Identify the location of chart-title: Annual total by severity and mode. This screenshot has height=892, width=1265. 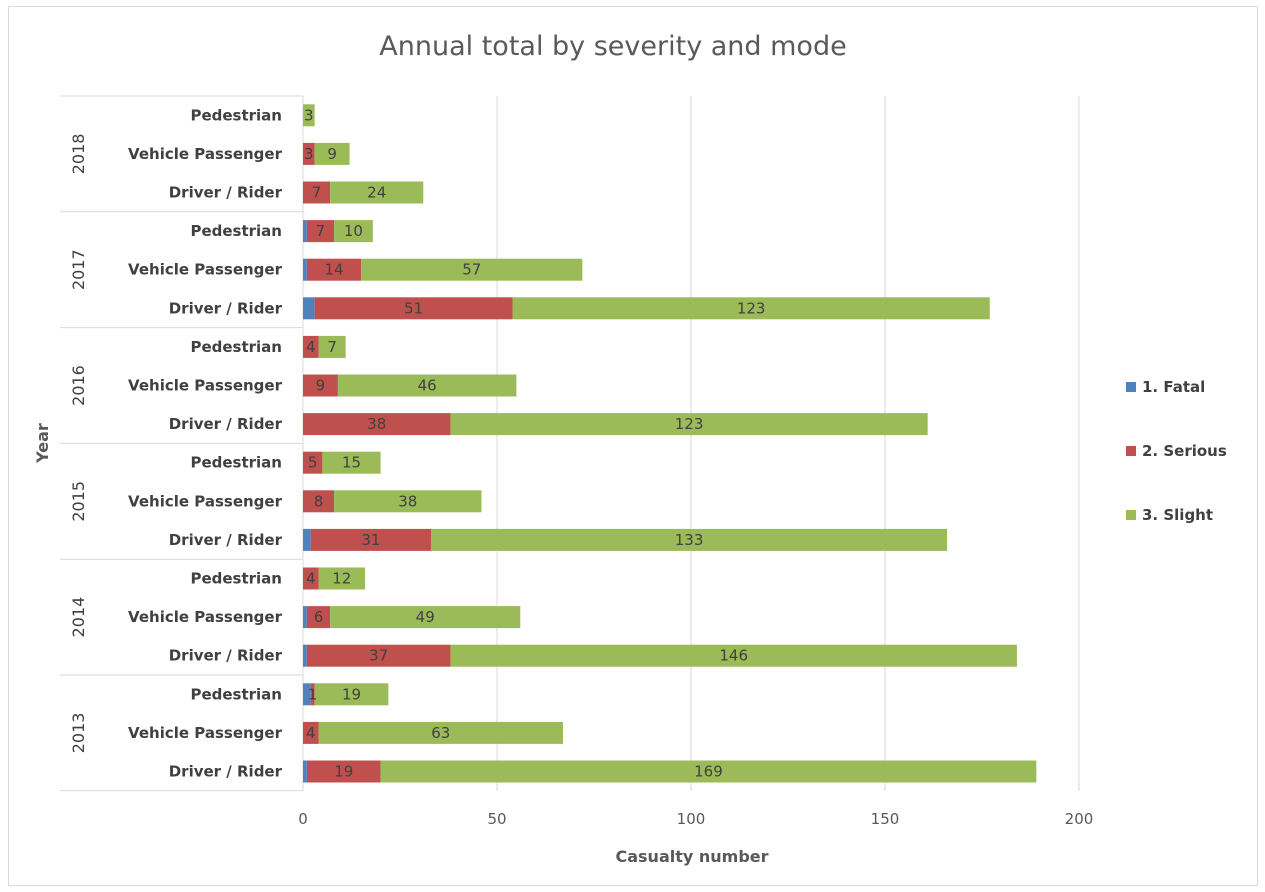
(612, 46).